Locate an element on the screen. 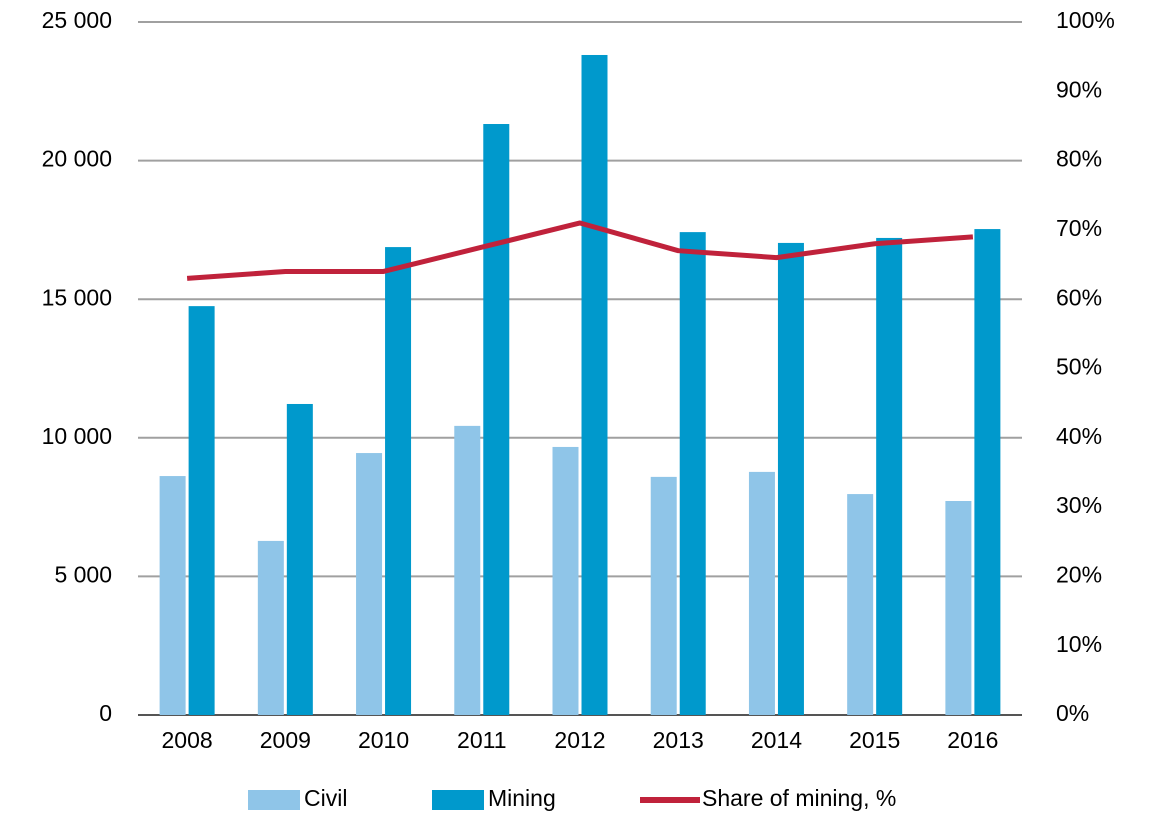  y2-tick-label: 30% is located at coordinates (1079, 505).